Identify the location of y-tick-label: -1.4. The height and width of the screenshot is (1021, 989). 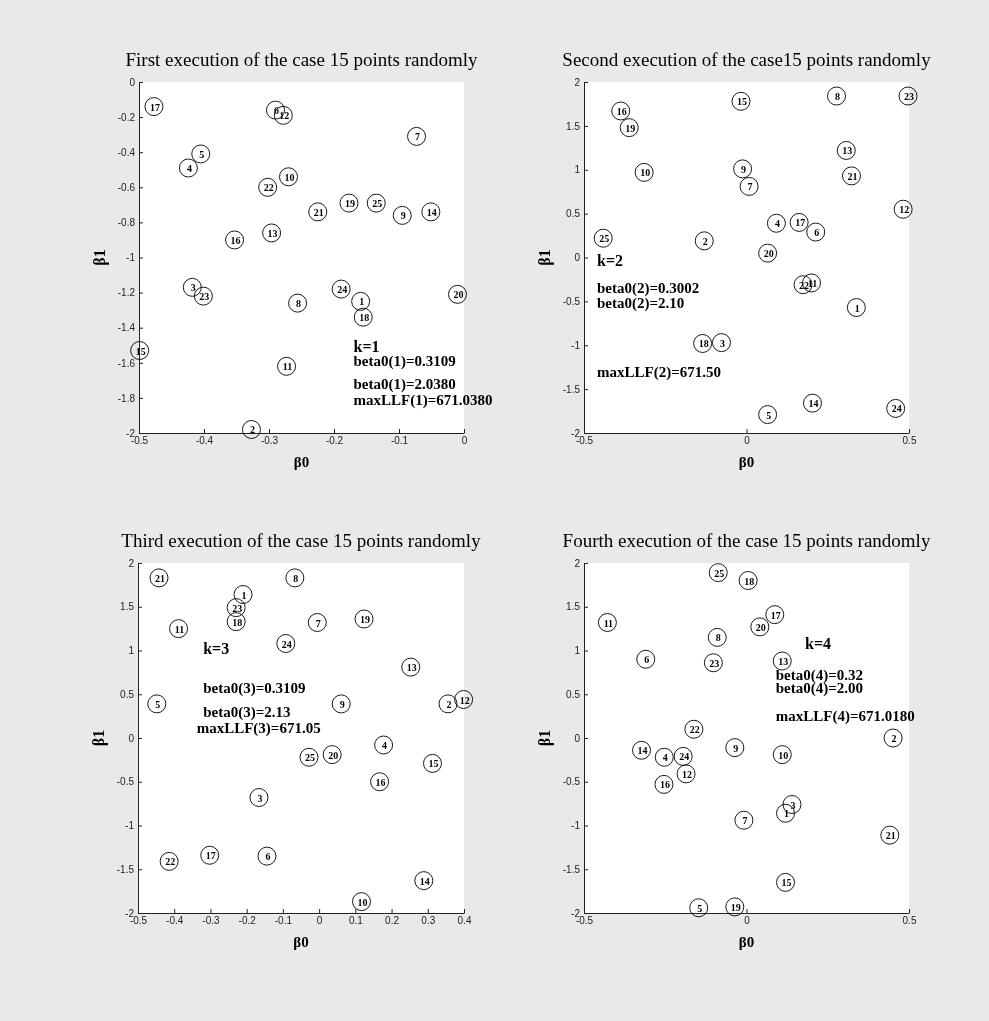
(126, 328).